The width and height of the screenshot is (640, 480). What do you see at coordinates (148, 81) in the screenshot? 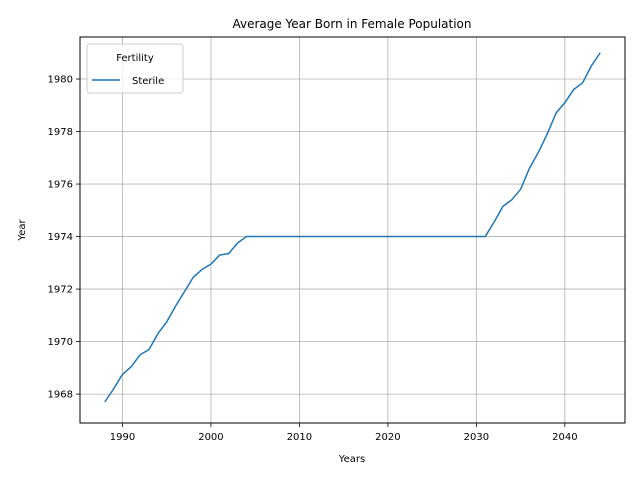
I see `legend-label-sterile: Sterile` at bounding box center [148, 81].